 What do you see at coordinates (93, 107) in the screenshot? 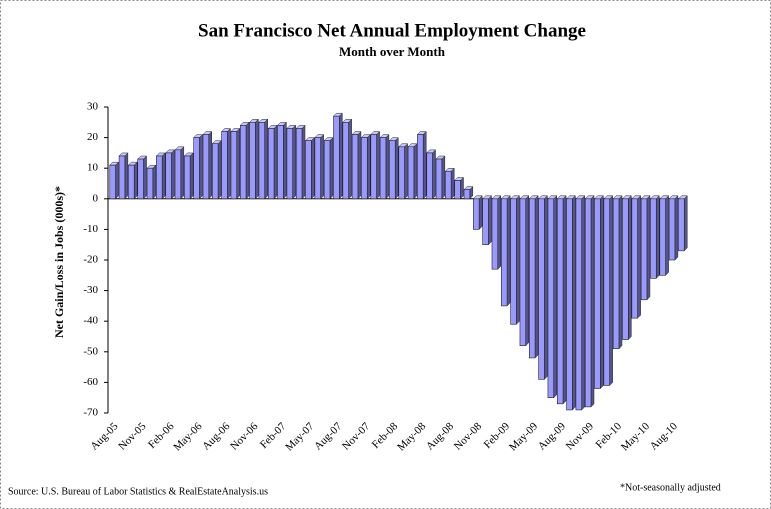
I see `y-tick-label: 30` at bounding box center [93, 107].